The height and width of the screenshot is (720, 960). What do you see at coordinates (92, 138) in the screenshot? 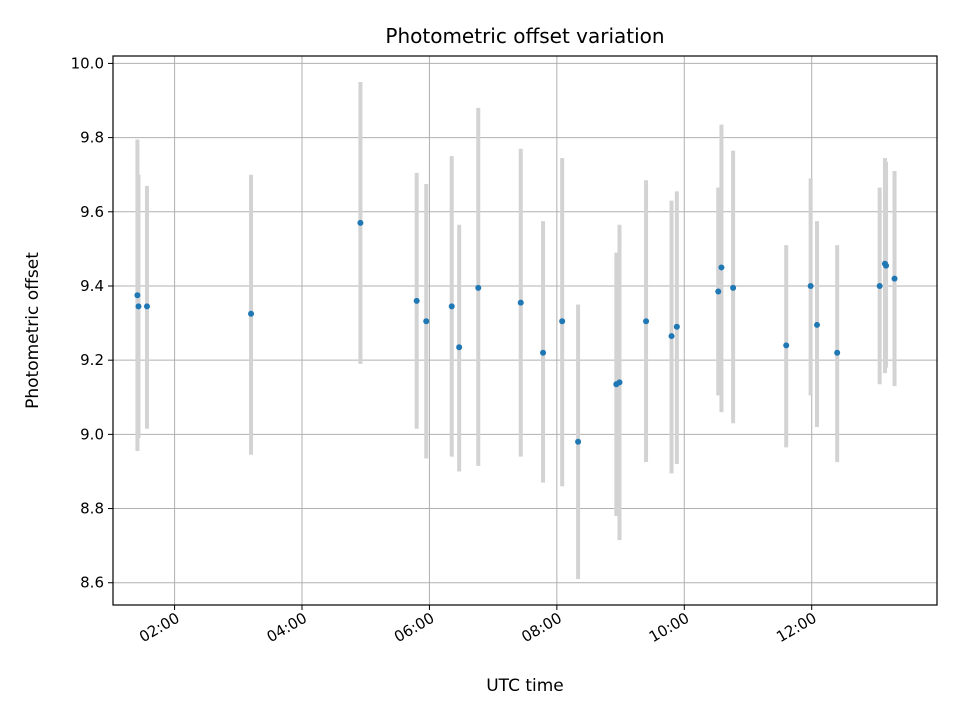
I see `y-tick-label: 9.8` at bounding box center [92, 138].